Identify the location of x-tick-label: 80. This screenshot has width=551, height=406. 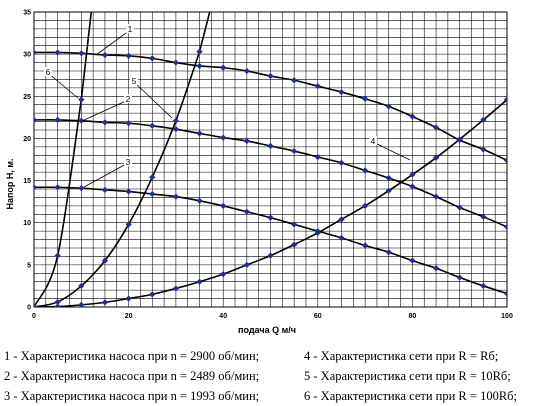
(413, 316).